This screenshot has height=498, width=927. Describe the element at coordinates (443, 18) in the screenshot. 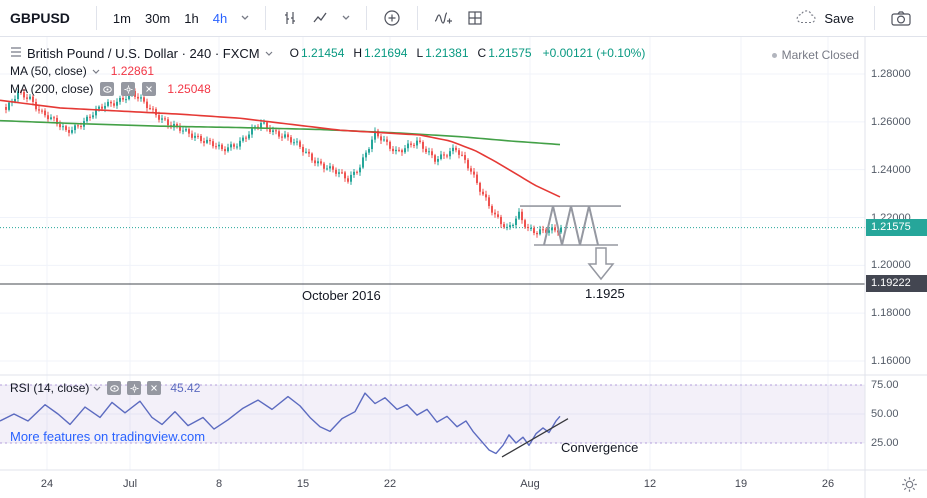

I see `indicators-icon` at that location.